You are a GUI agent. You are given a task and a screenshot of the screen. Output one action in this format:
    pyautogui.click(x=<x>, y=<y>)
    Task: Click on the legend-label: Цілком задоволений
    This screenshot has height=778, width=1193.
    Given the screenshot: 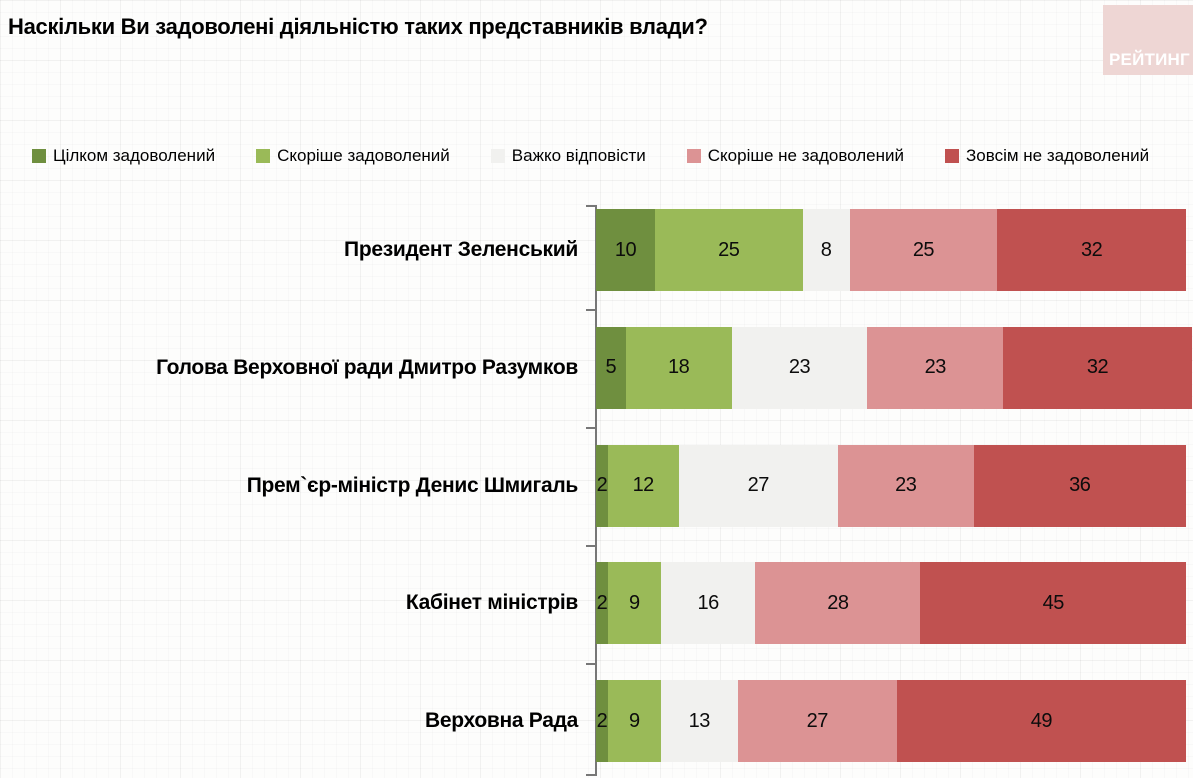 What is the action you would take?
    pyautogui.click(x=134, y=155)
    